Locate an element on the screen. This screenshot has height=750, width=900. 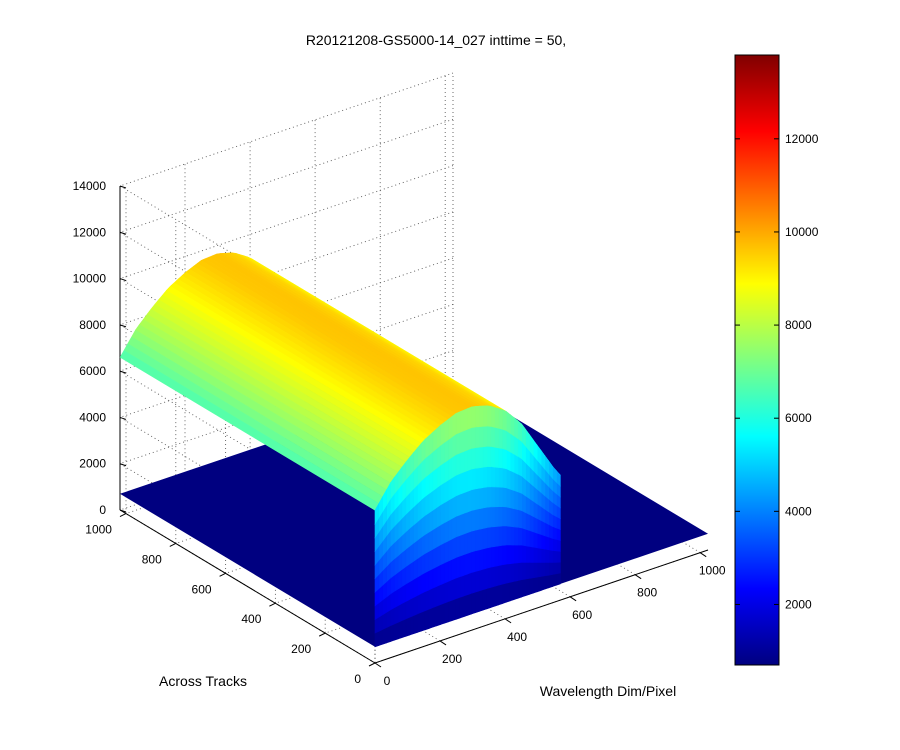
colorbar-tick-label: 6000 is located at coordinates (798, 418).